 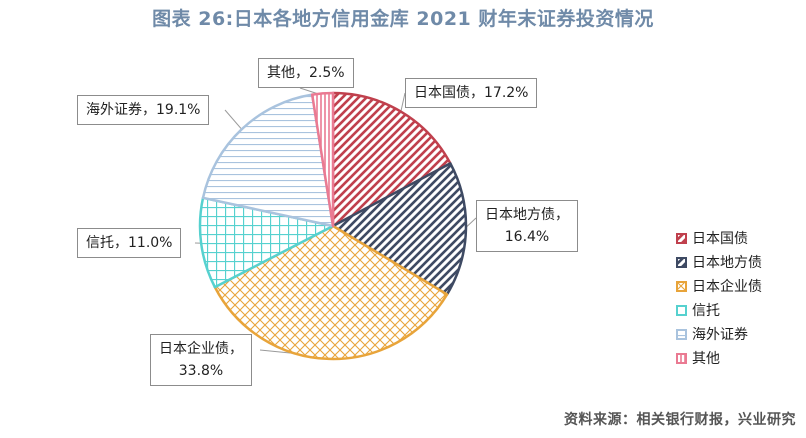 I want to click on data-label-line: 海外证券，19.1%, so click(x=143, y=110).